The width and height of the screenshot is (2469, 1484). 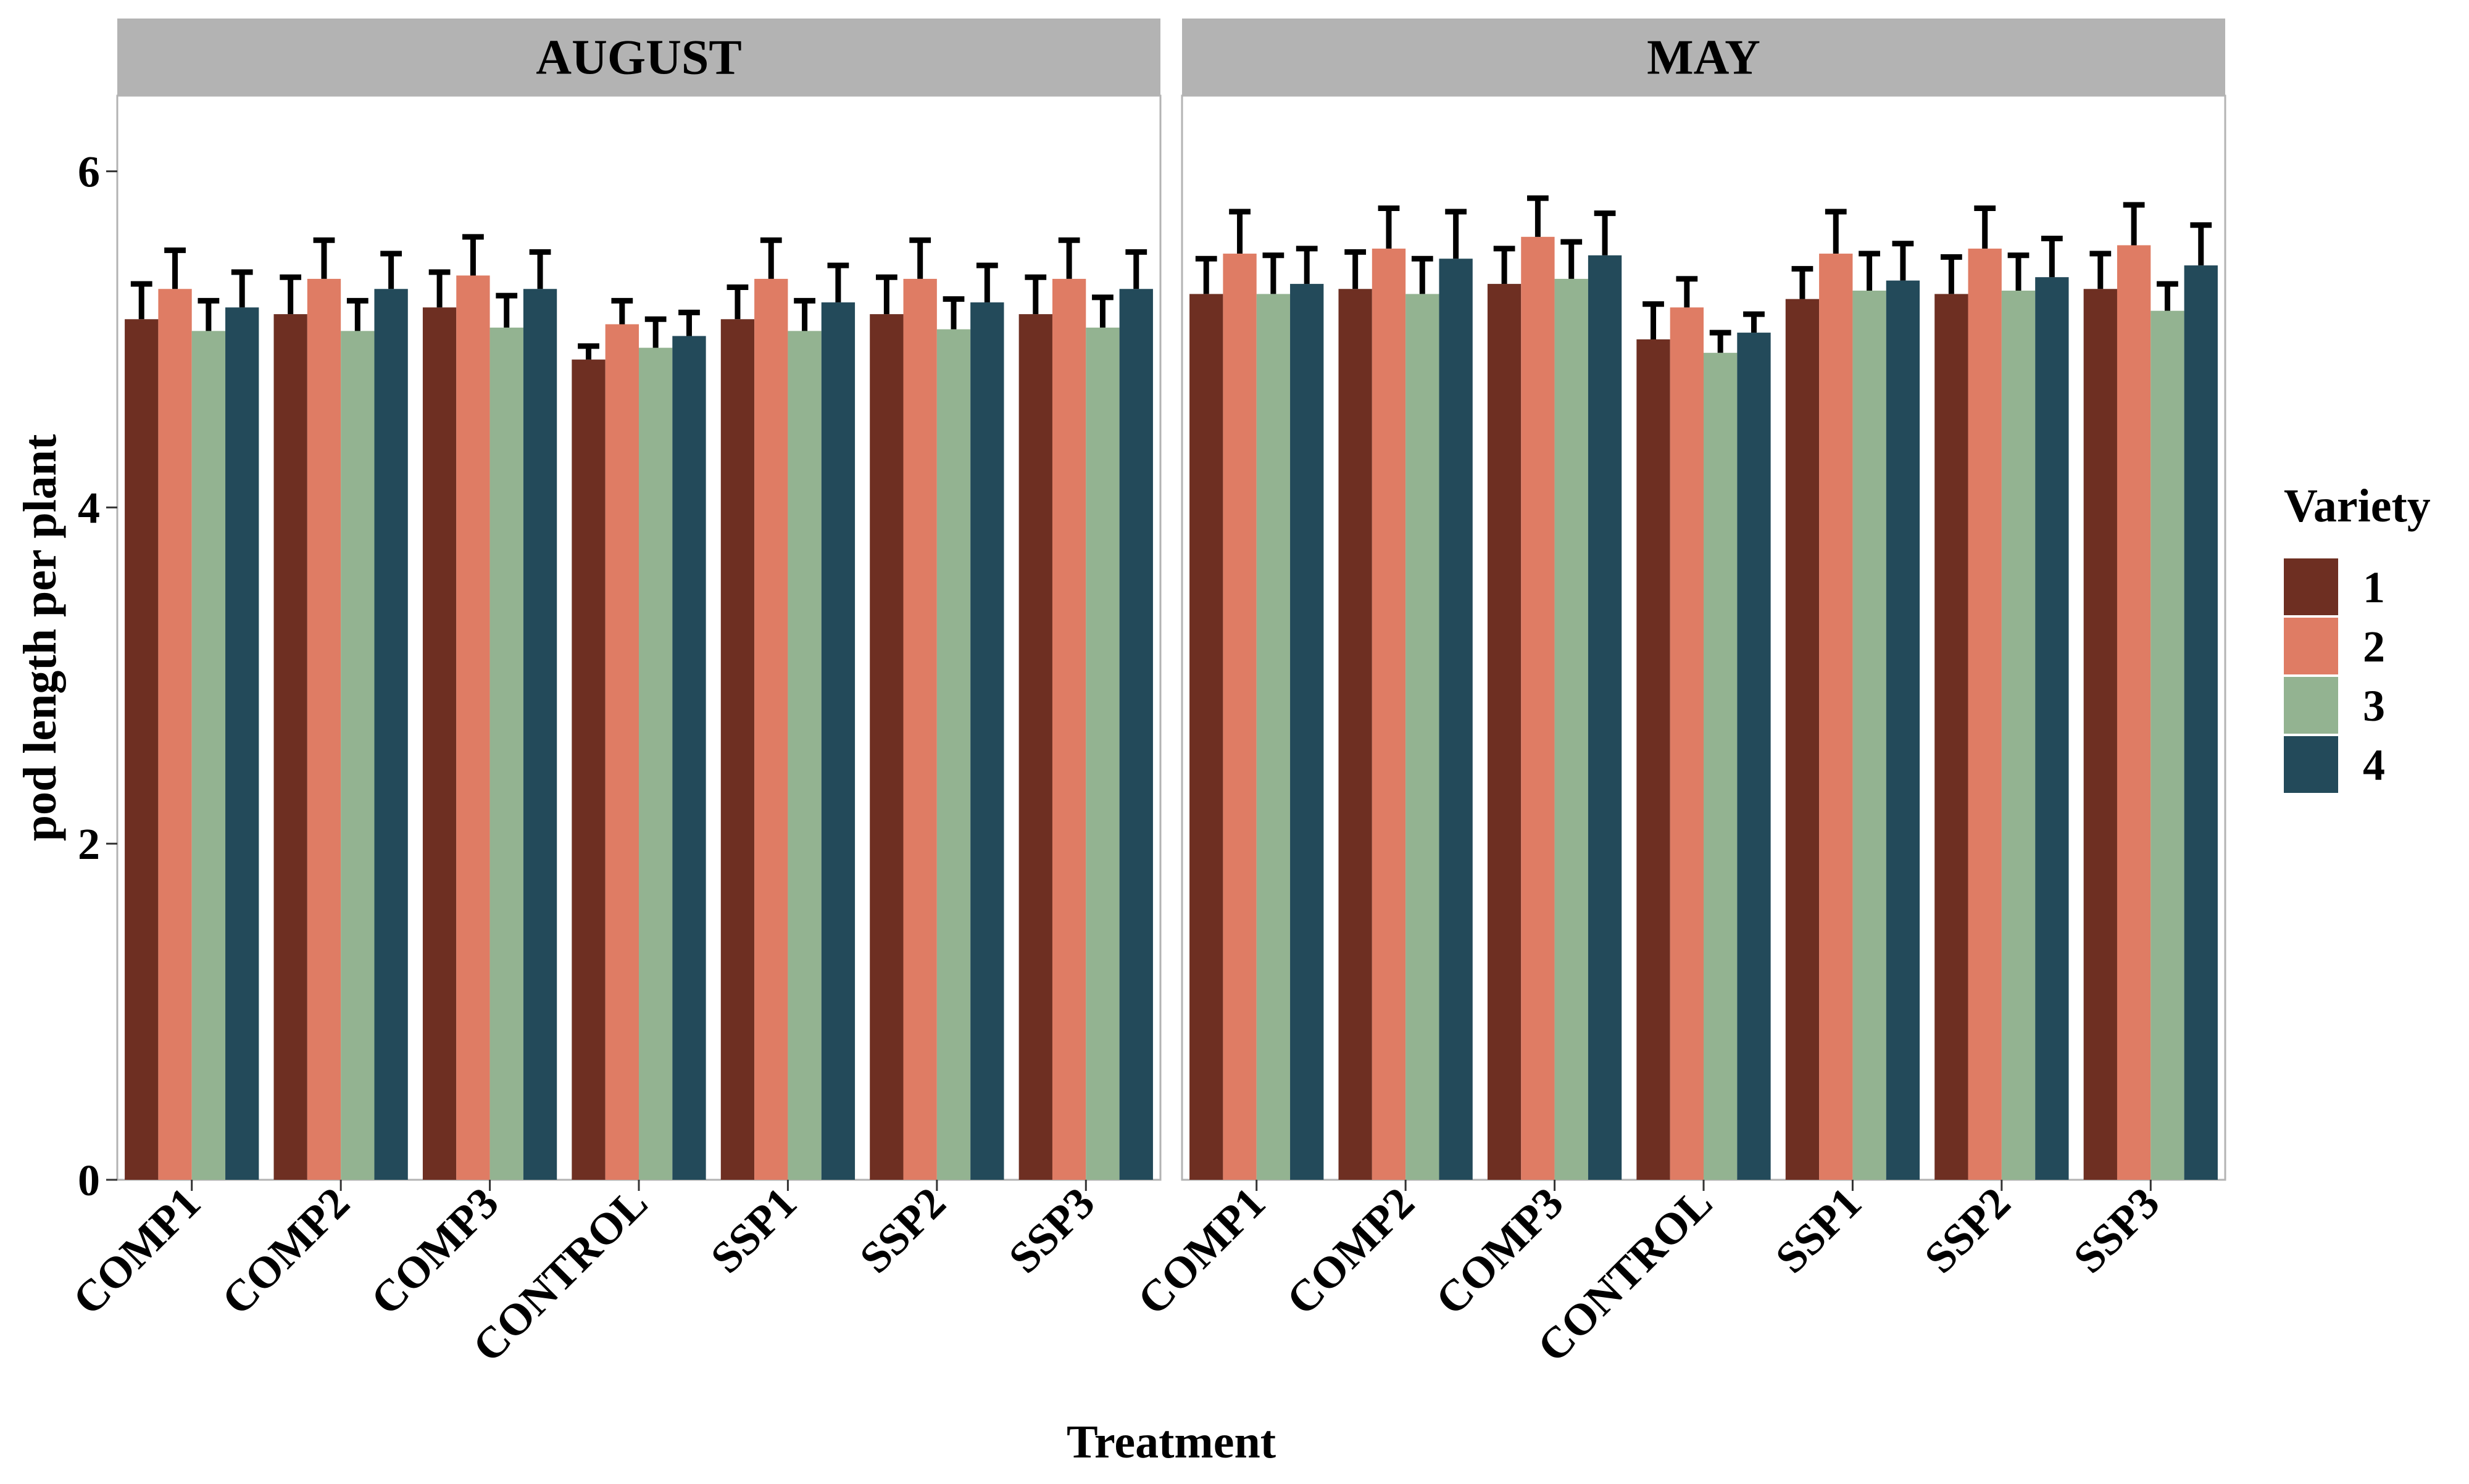 I want to click on legend-title: Variety, so click(x=2357, y=506).